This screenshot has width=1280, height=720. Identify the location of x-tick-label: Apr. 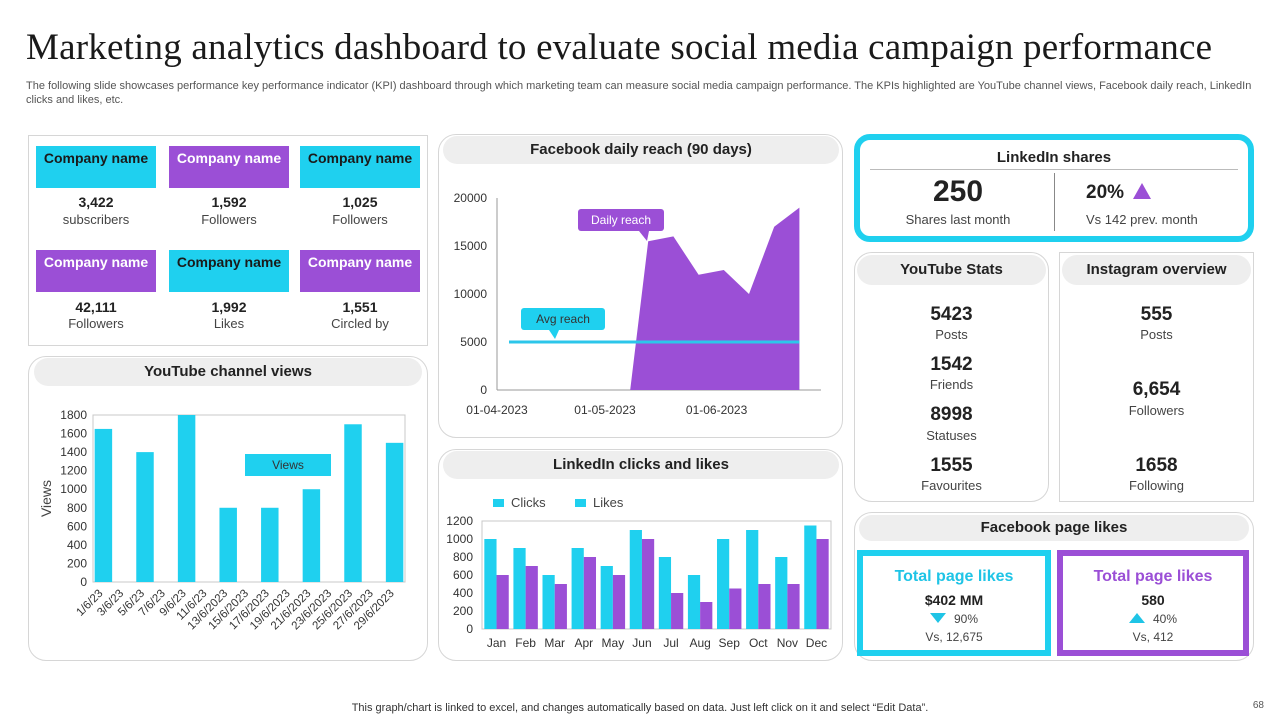
(583, 643).